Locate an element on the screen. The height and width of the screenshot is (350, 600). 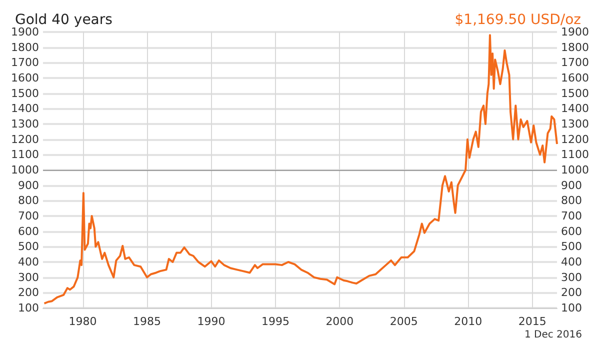
y2-tick-label: 1900 is located at coordinates (575, 32).